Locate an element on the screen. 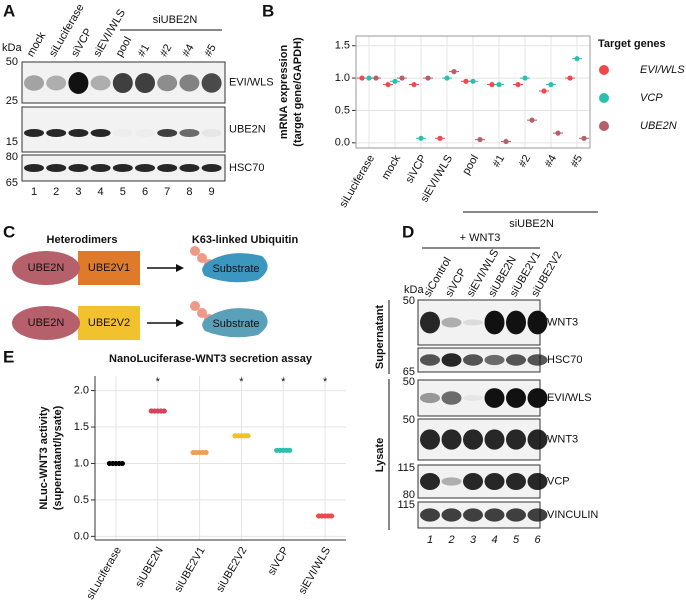 The width and height of the screenshot is (686, 613). arrow-head is located at coordinates (180, 323).